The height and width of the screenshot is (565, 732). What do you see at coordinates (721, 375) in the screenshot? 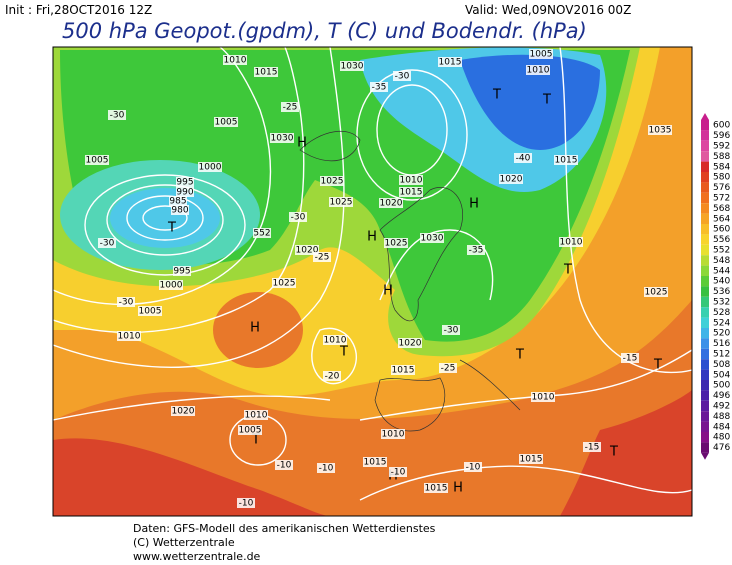
I see `colorbar-label: 504` at bounding box center [721, 375].